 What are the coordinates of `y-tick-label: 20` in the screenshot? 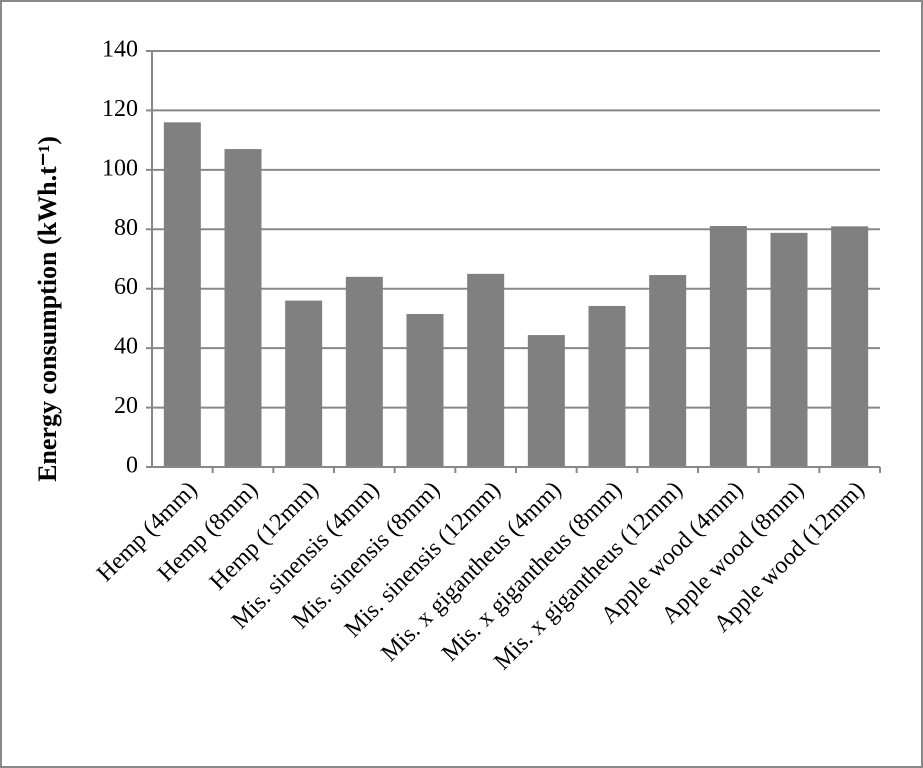 It's located at (126, 406).